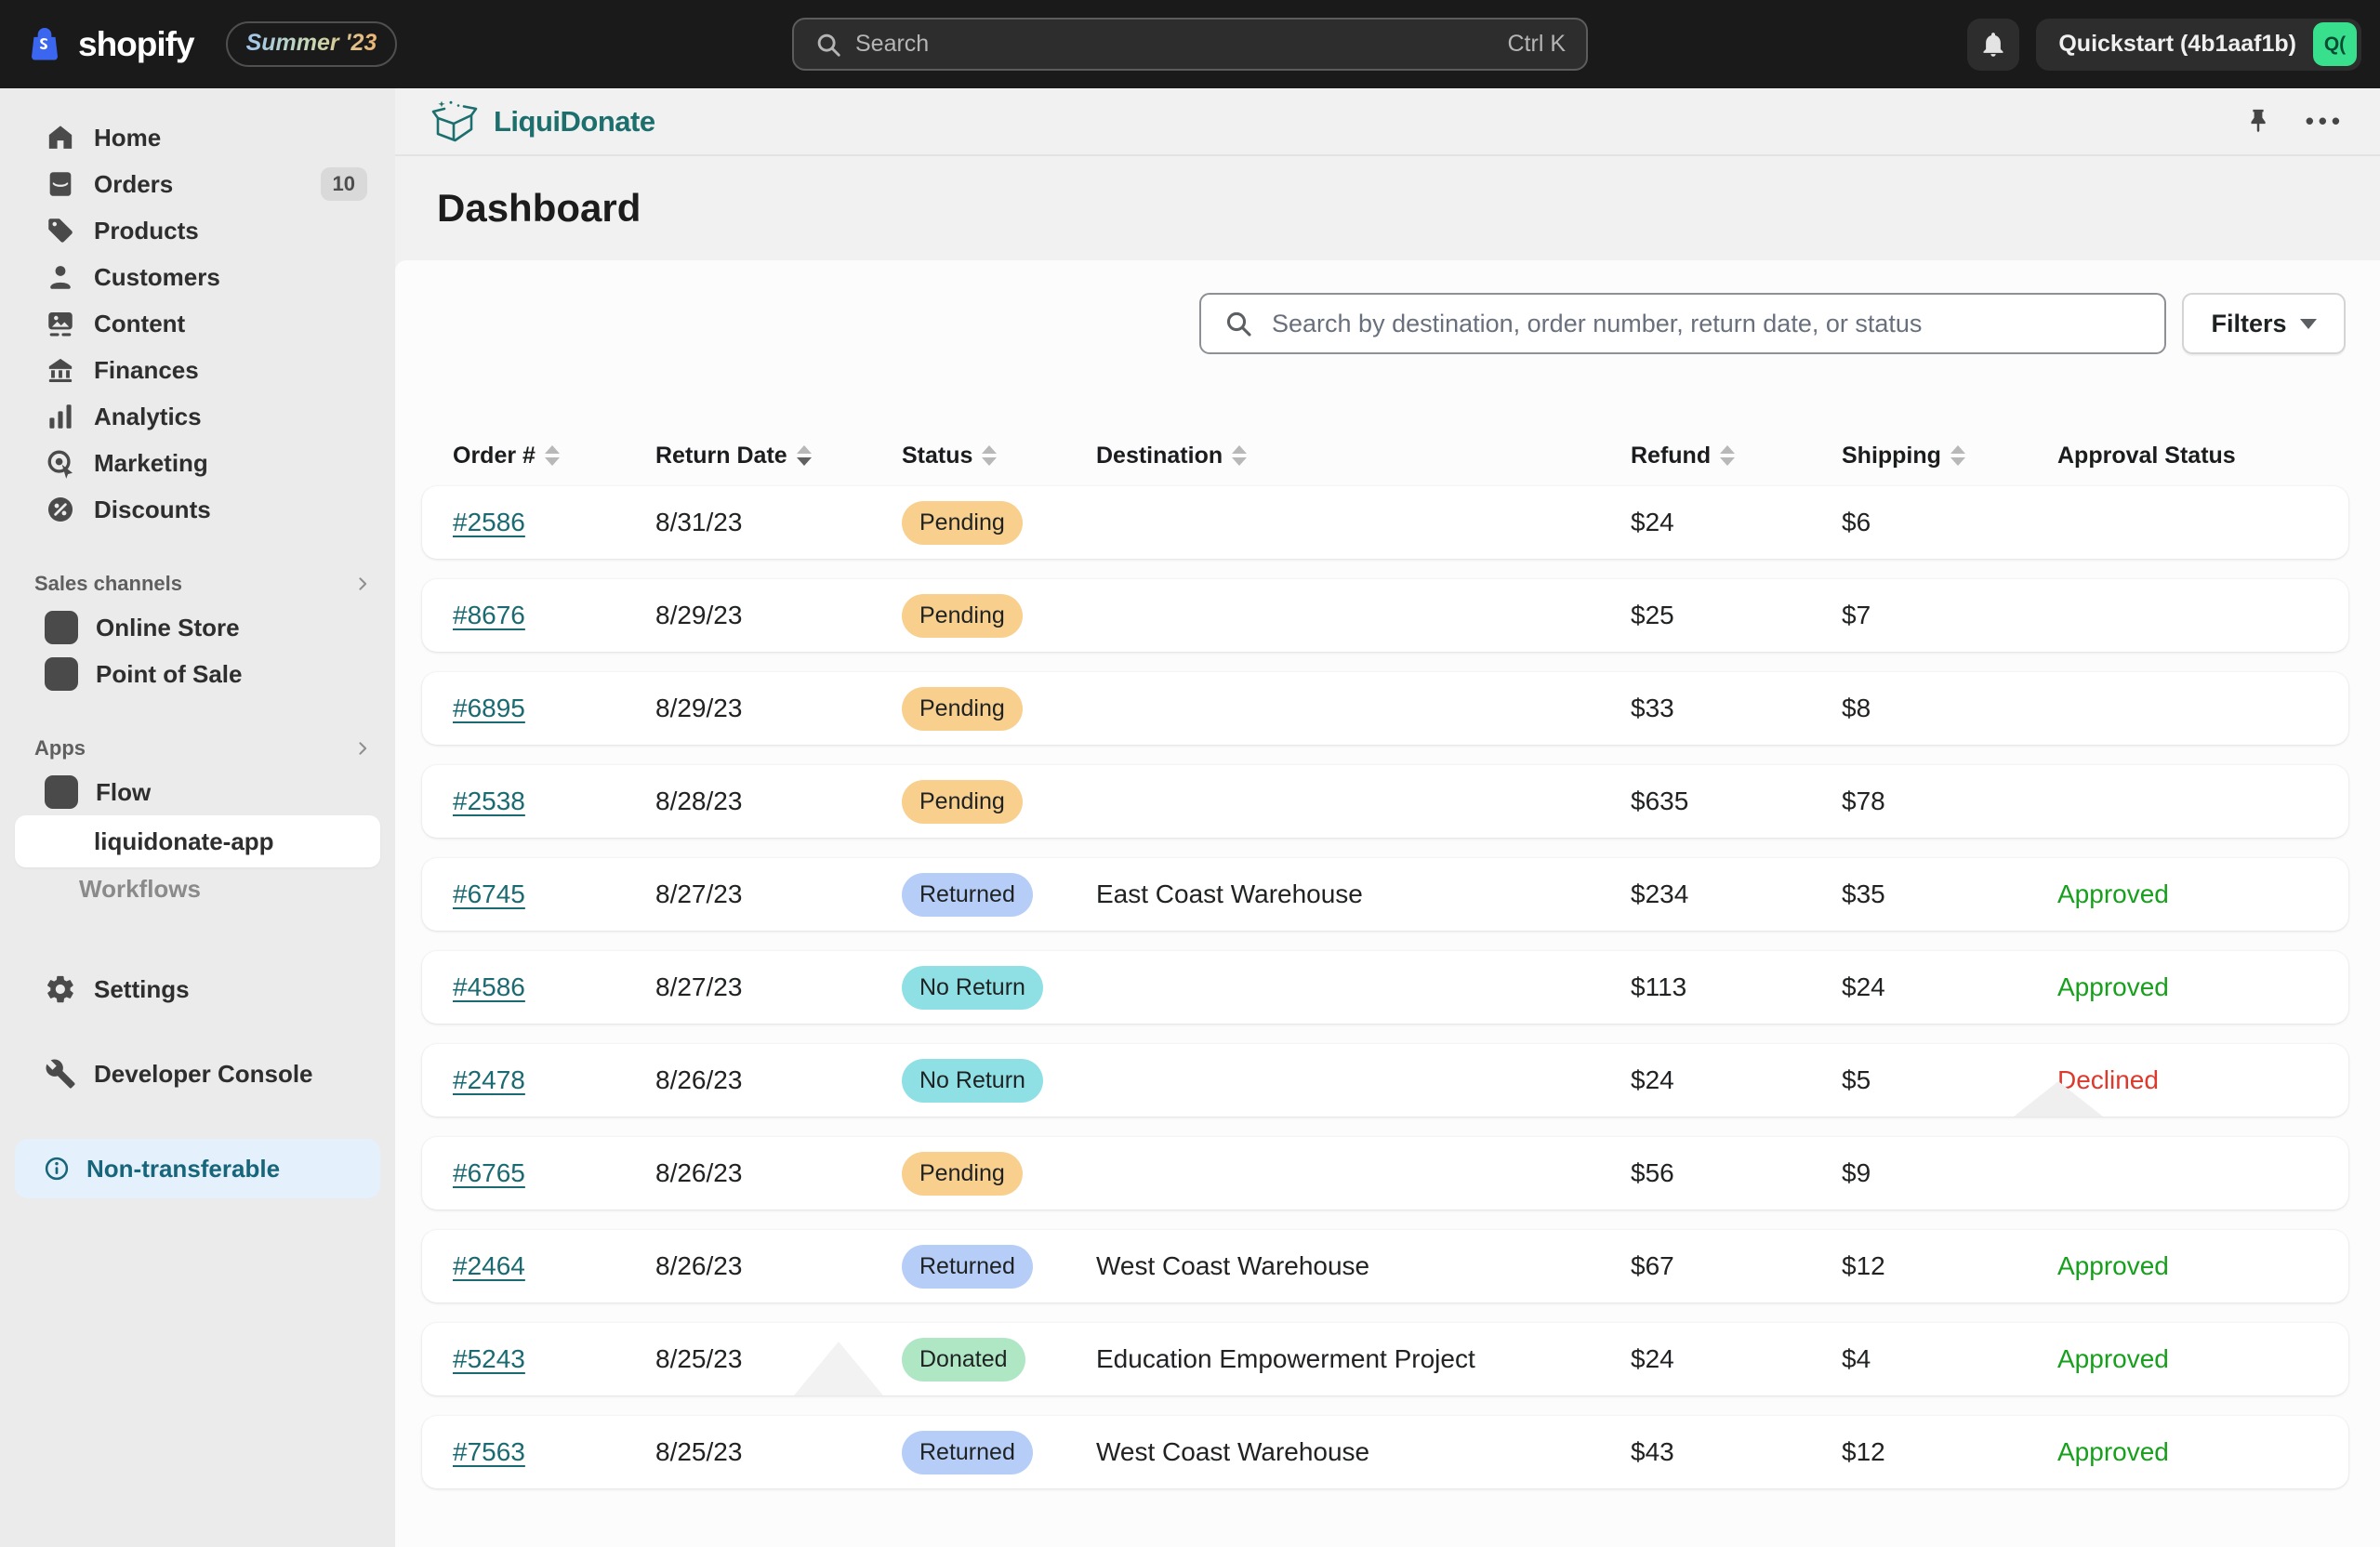  Describe the element at coordinates (197, 674) in the screenshot. I see `sidebar-item-point-of-sale: Point of Sale` at that location.